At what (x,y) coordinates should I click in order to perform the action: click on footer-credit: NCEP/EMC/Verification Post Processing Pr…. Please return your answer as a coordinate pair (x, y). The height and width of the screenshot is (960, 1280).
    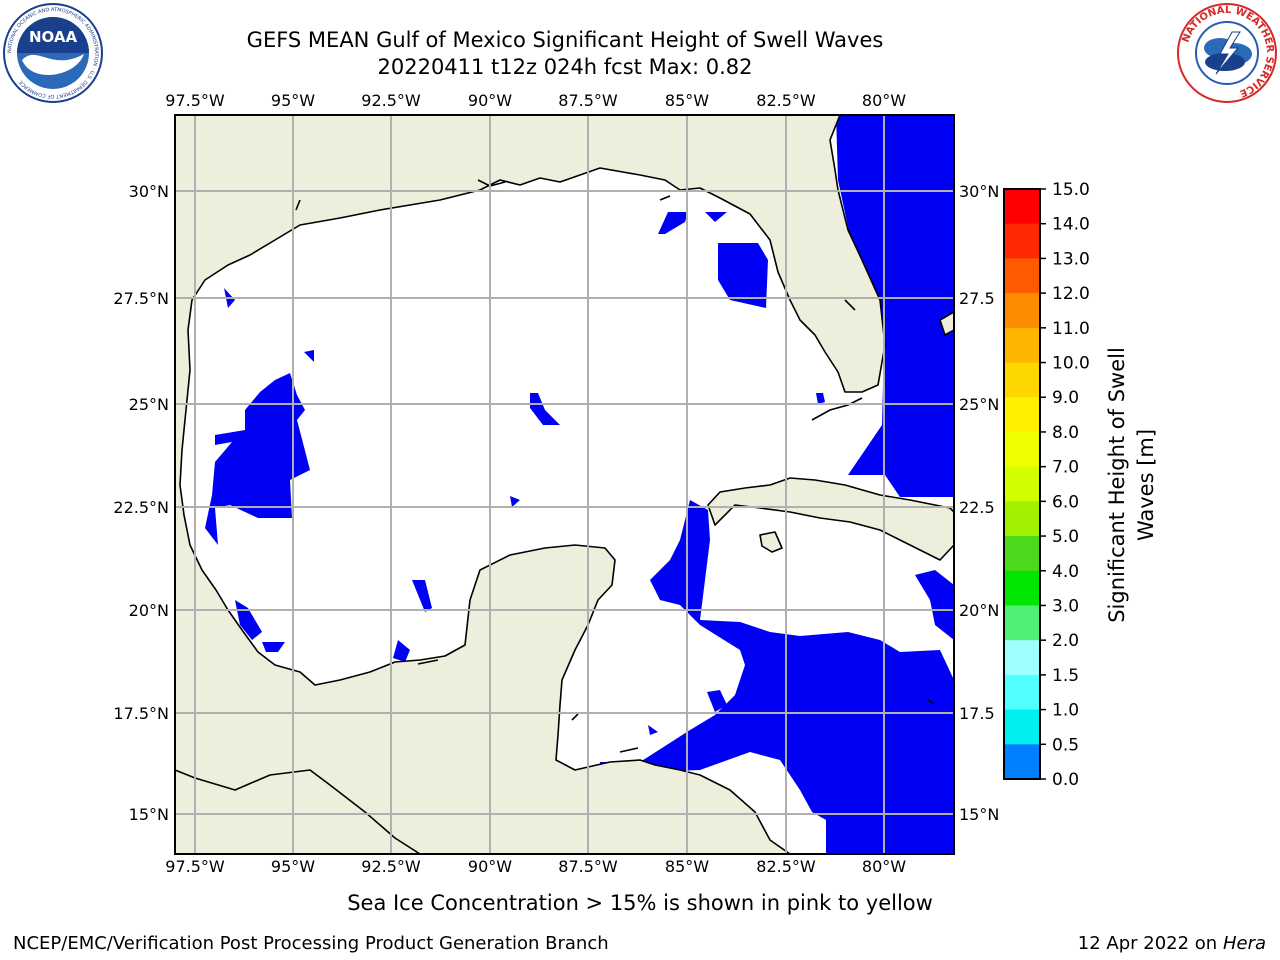
    Looking at the image, I should click on (311, 943).